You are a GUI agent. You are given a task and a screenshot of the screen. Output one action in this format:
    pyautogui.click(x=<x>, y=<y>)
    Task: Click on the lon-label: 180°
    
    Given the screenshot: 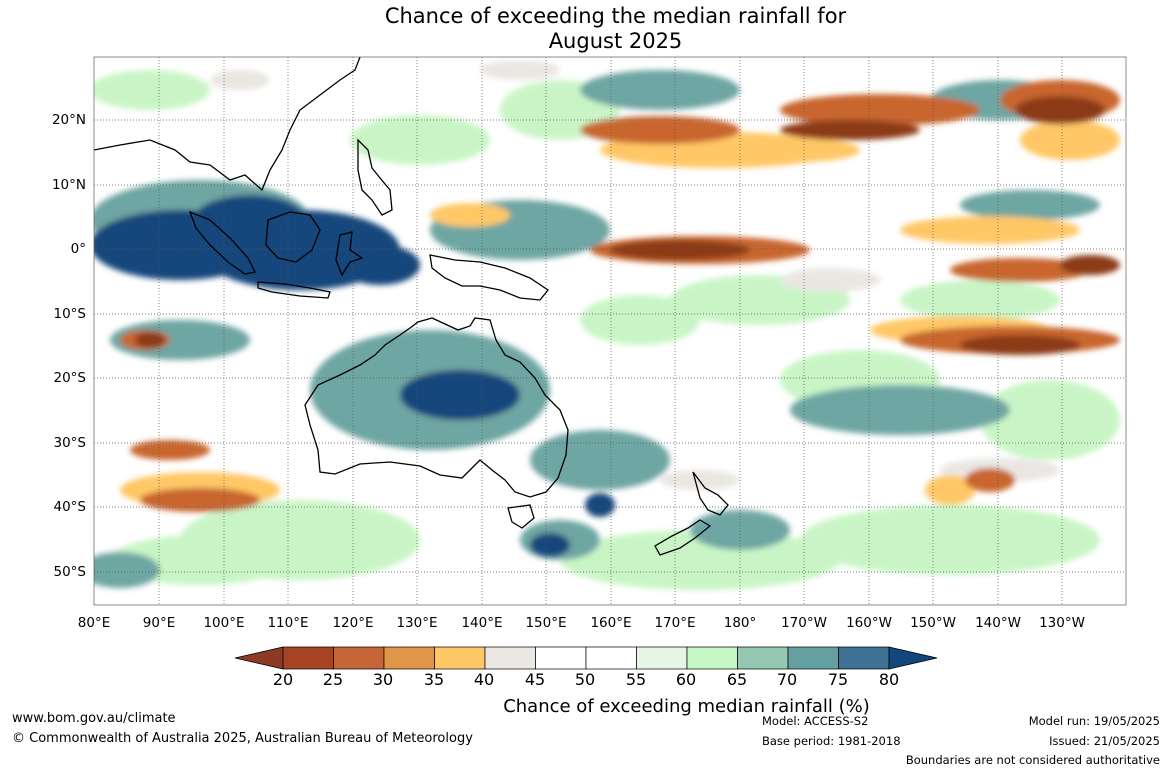 What is the action you would take?
    pyautogui.click(x=740, y=623)
    